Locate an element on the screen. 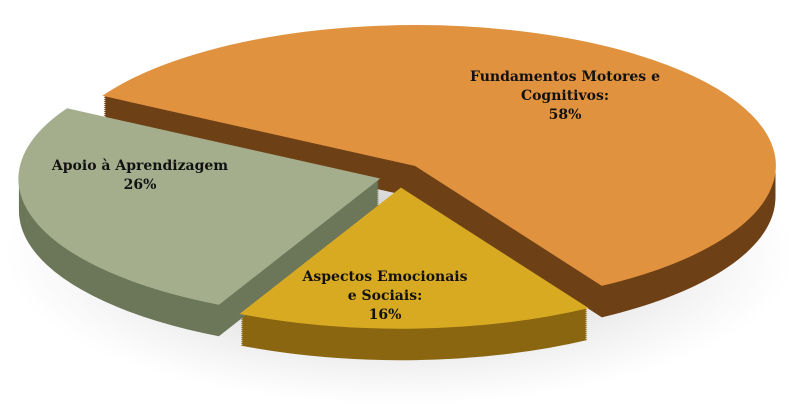 The width and height of the screenshot is (789, 417). slice-label: Fundamentos Motores e Cognitivos: 58% is located at coordinates (565, 96).